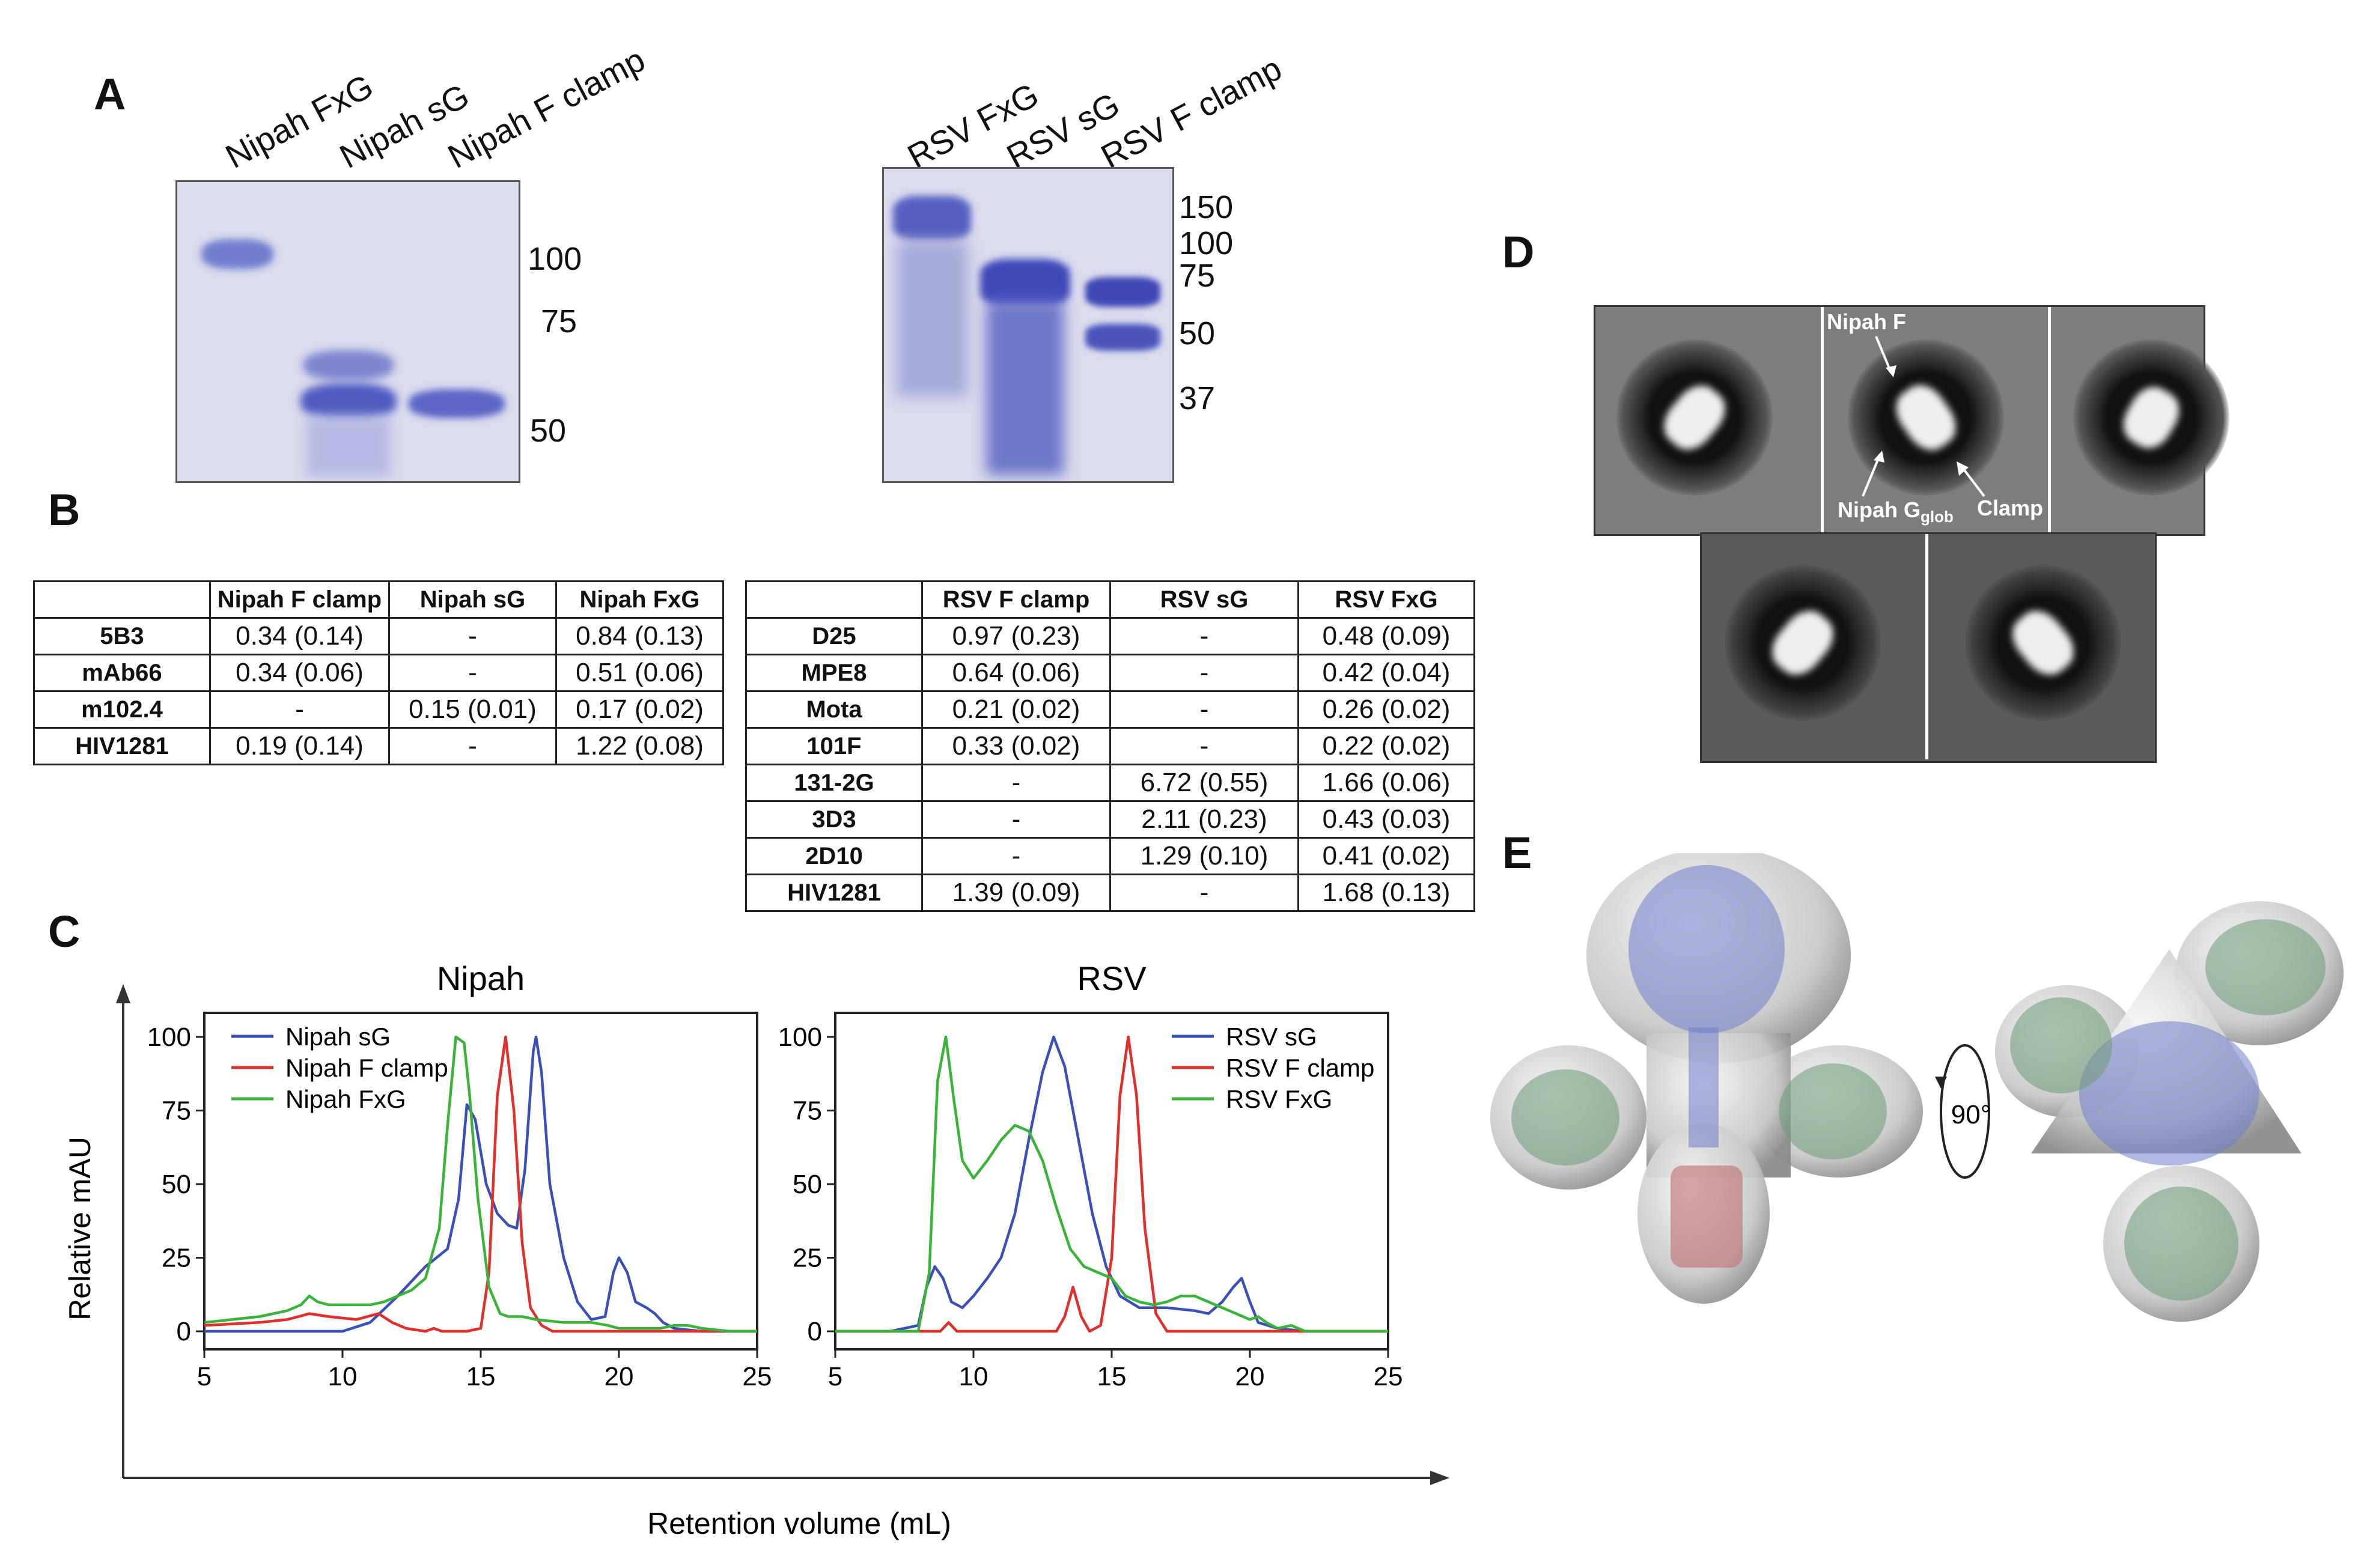  Describe the element at coordinates (1204, 599) in the screenshot. I see `table-header-cell: RSV sG` at that location.